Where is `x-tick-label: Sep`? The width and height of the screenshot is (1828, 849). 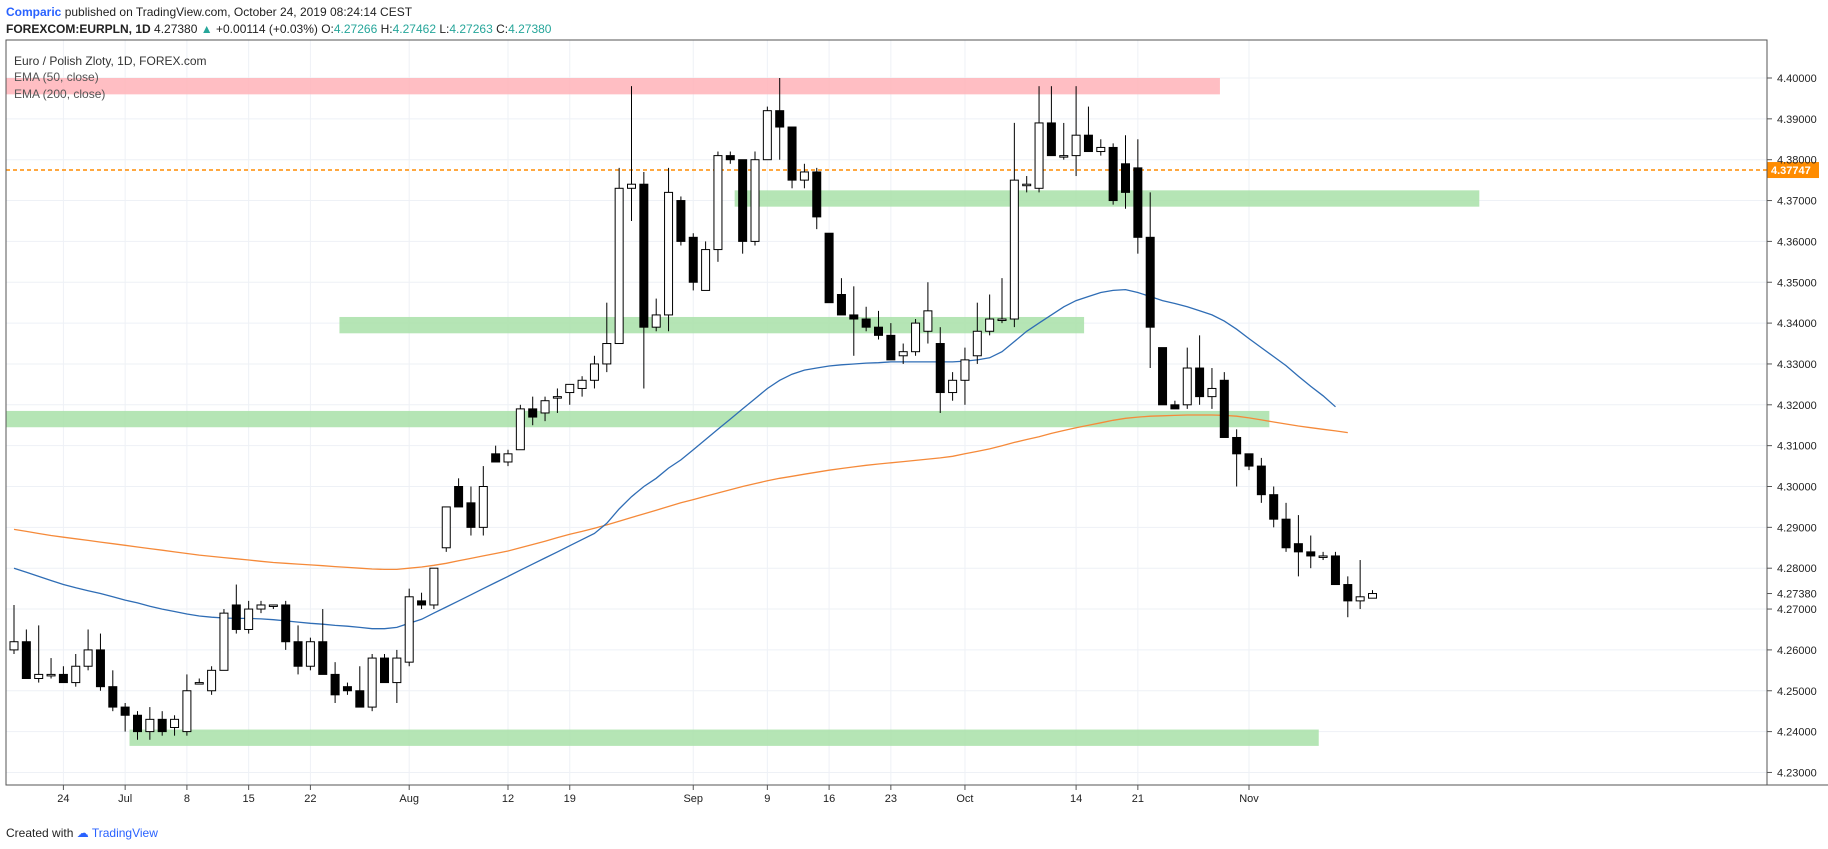 x-tick-label: Sep is located at coordinates (693, 799).